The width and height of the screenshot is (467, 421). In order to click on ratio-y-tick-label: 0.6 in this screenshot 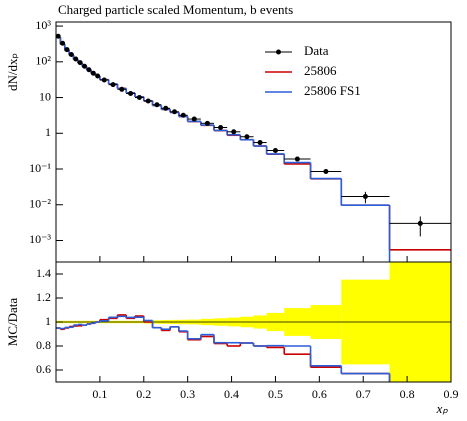, I will do `click(43, 369)`.